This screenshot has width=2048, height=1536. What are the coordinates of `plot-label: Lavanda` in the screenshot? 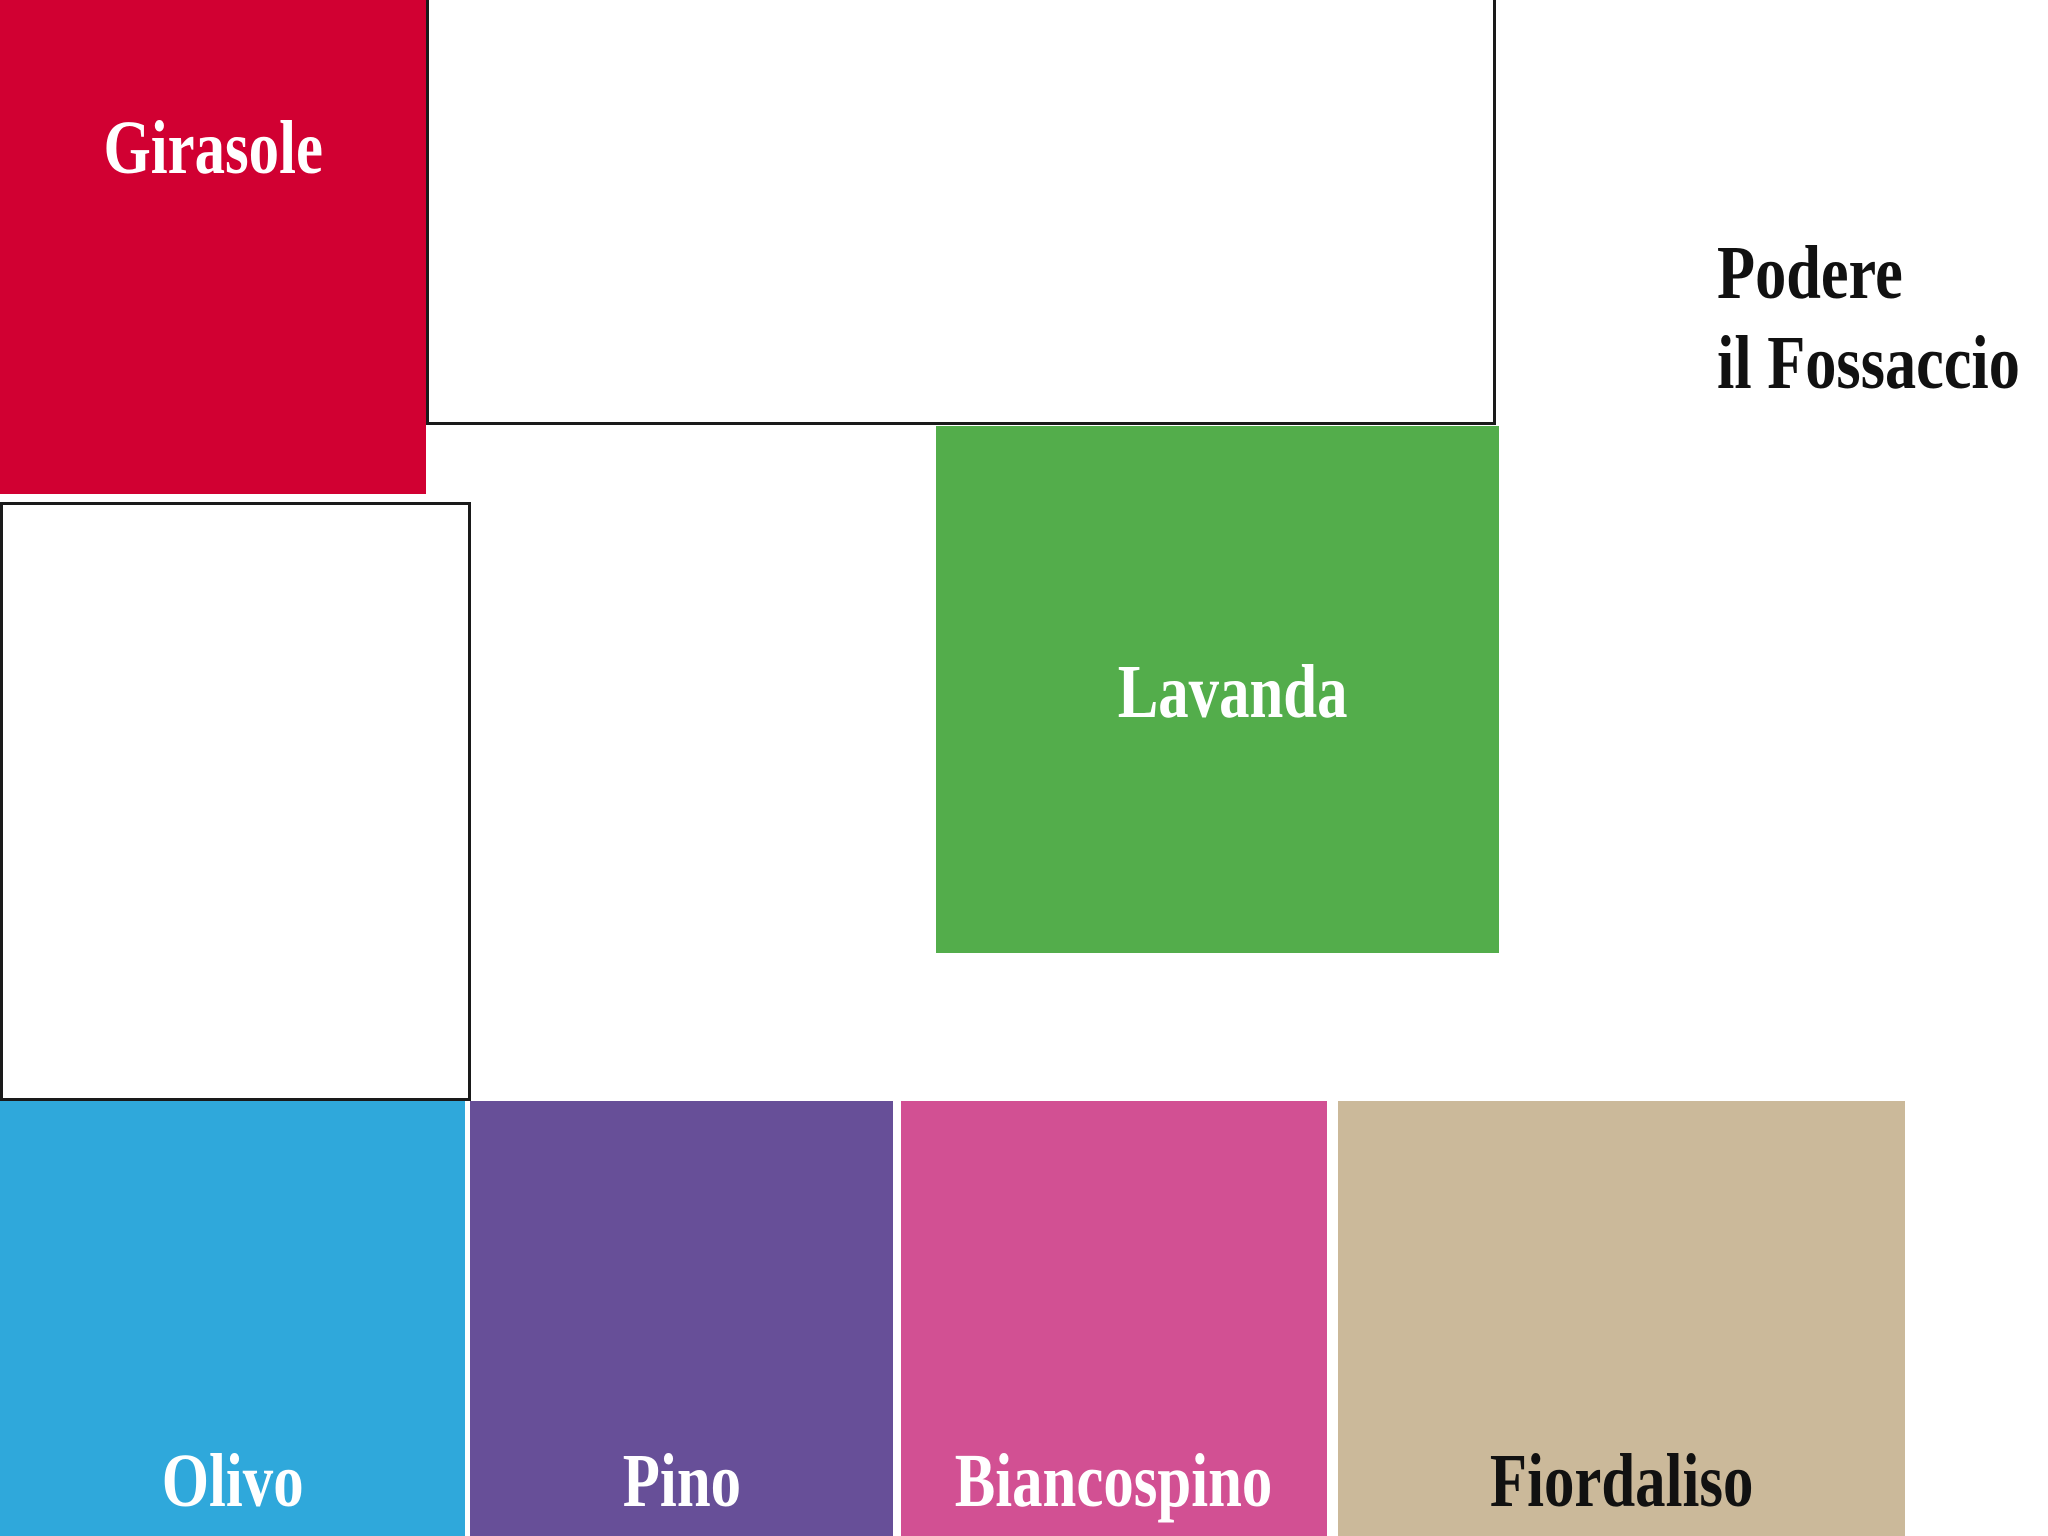 It's located at (1232, 692).